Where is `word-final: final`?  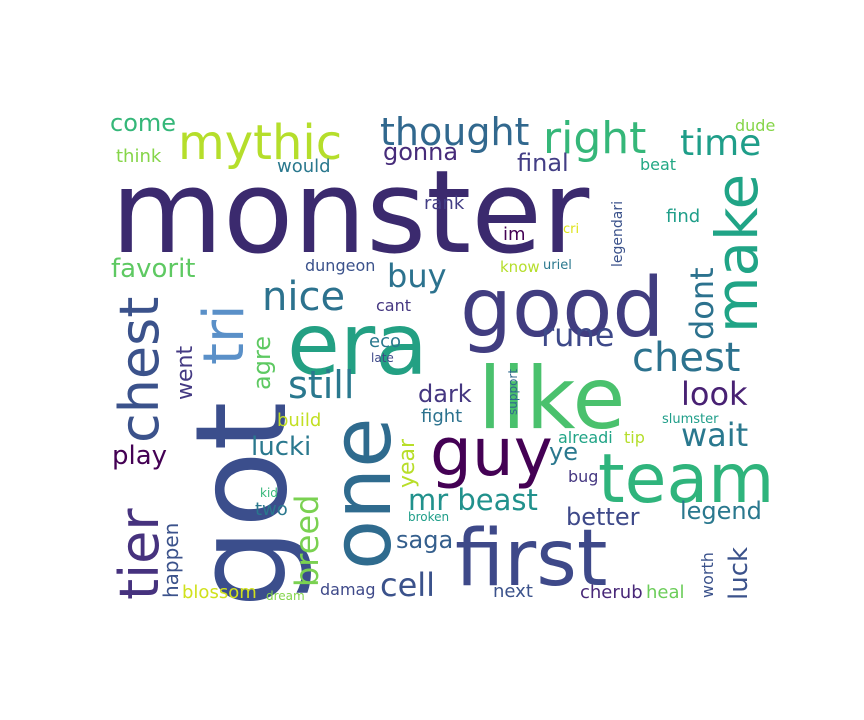 word-final: final is located at coordinates (543, 163).